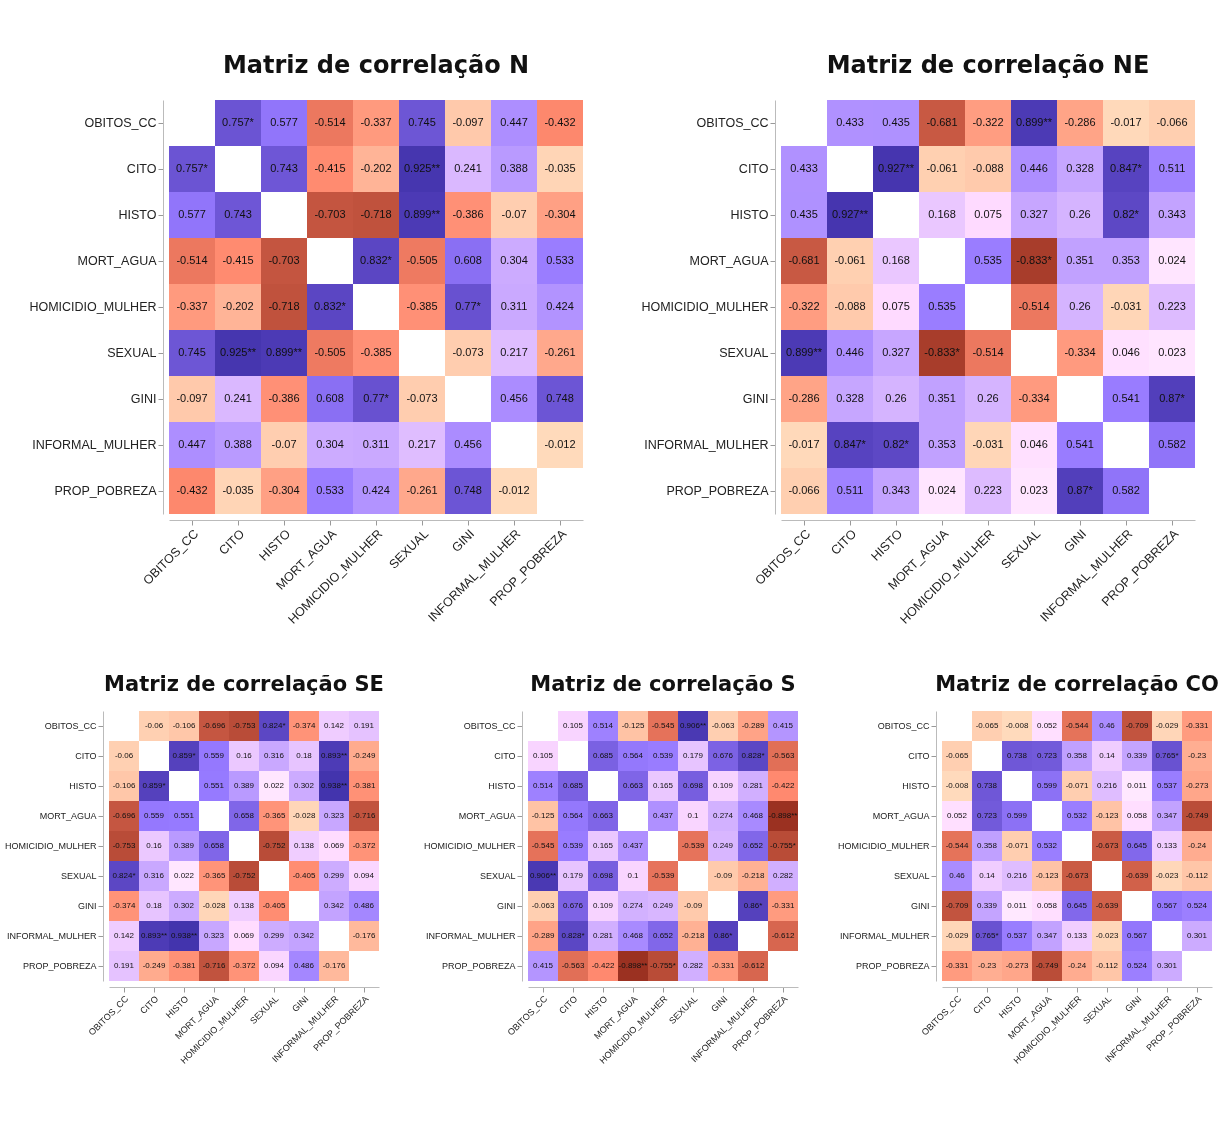 This screenshot has width=1223, height=1146. Describe the element at coordinates (304, 725) in the screenshot. I see `data-label: -0.374` at that location.